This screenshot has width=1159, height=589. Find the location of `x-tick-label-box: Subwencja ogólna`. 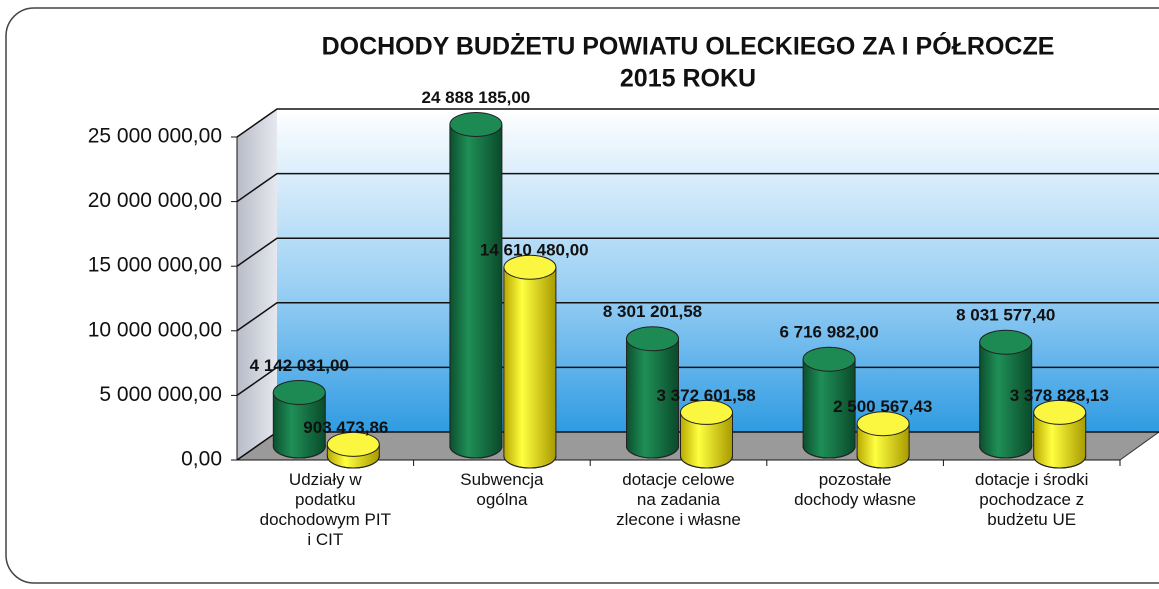

x-tick-label-box: Subwencja ogólna is located at coordinates (502, 489).